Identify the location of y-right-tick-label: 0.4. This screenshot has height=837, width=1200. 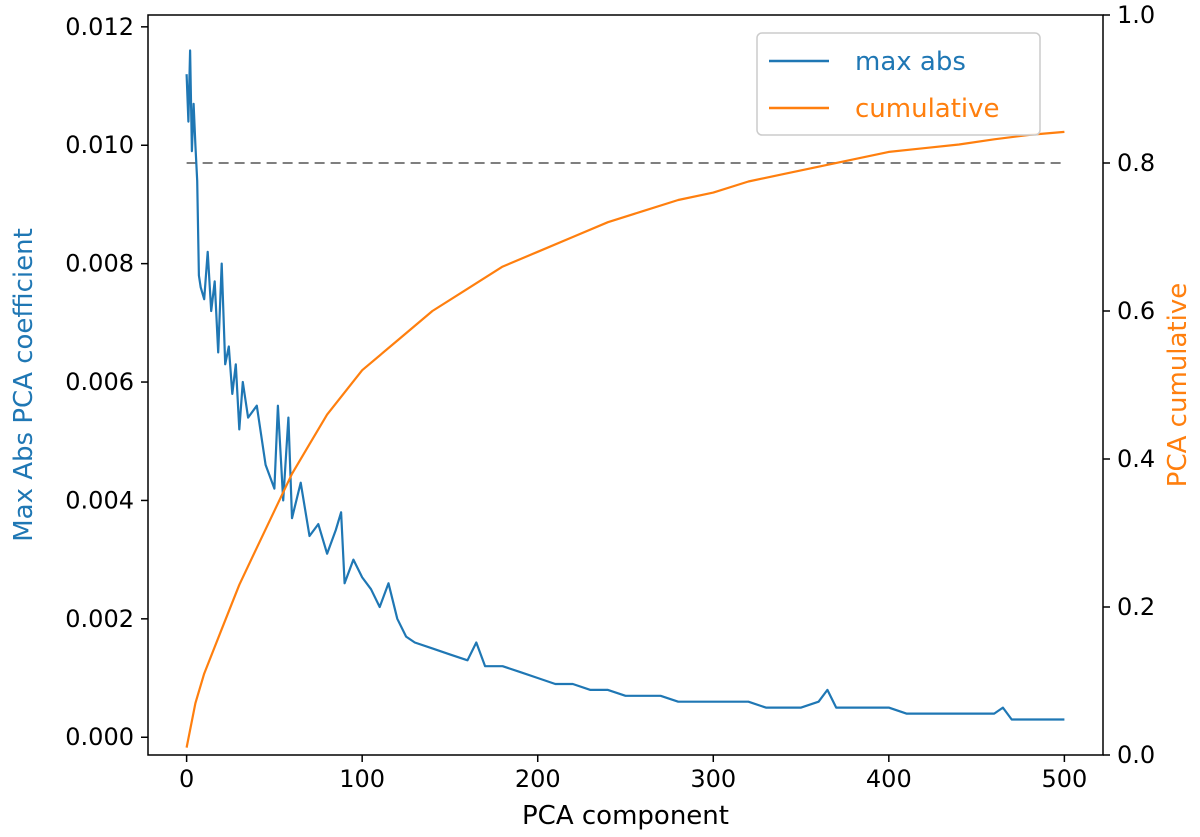
(1136, 459).